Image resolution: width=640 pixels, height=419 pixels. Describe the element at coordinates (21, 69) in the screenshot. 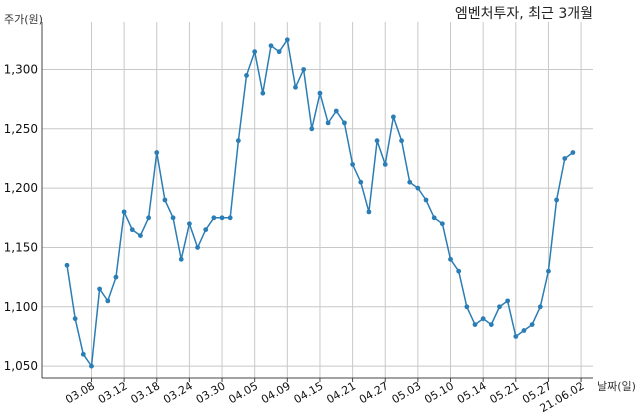

I see `y-tick-label: 1,300` at that location.